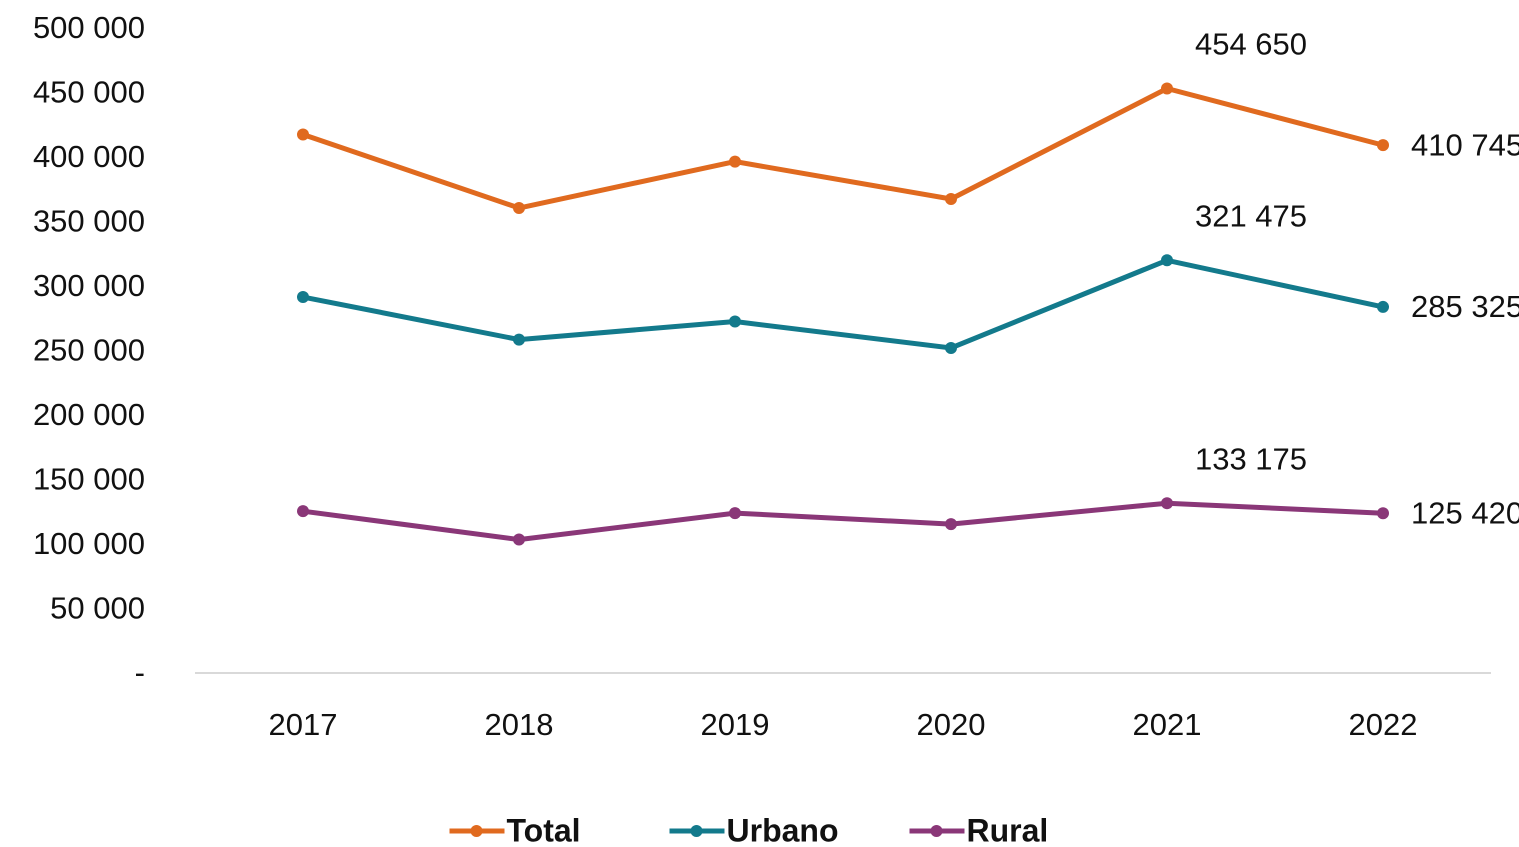 The width and height of the screenshot is (1519, 847). I want to click on legend-label: Urbano, so click(783, 829).